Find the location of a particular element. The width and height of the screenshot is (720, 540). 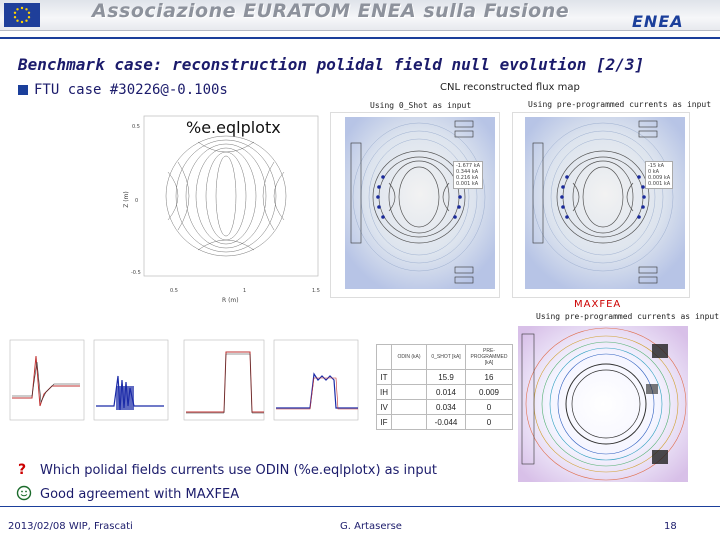

caption-preprog-top: Using pre-programmed currents as input is located at coordinates (620, 104).